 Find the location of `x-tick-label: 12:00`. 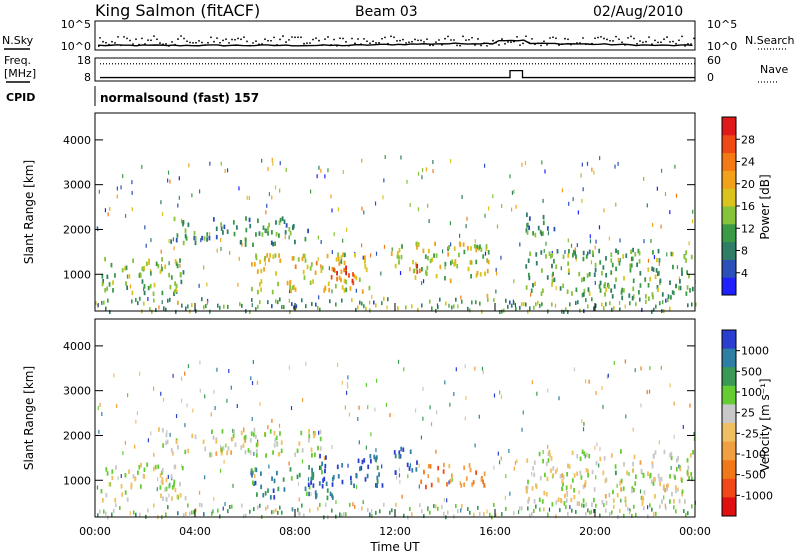

x-tick-label: 12:00 is located at coordinates (395, 531).